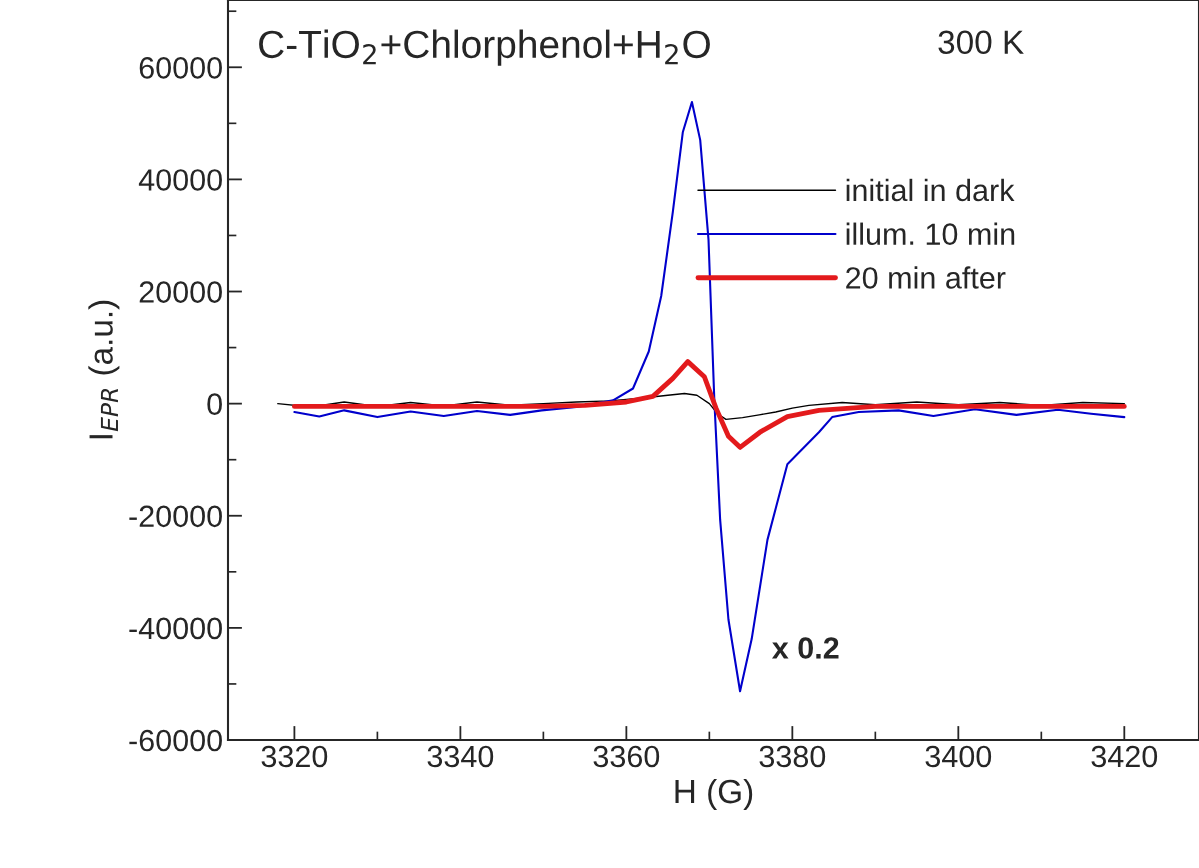  Describe the element at coordinates (714, 794) in the screenshot. I see `x-axis-title: H (G)` at that location.